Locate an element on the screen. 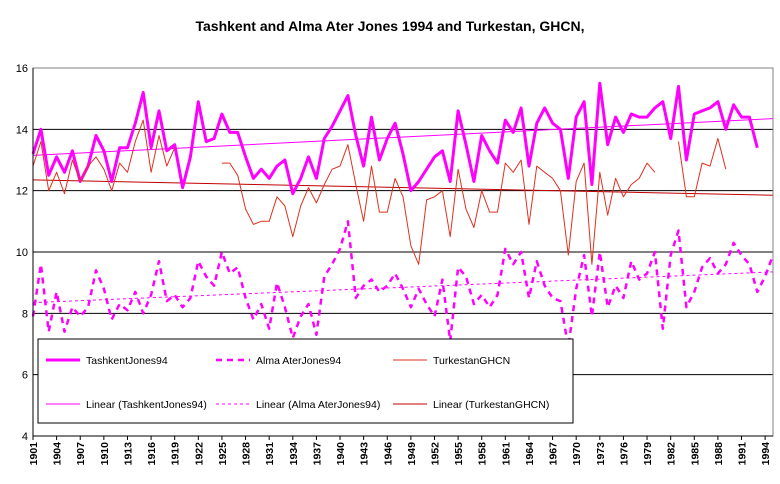  legend-label: Alma AterJones94 is located at coordinates (298, 361).